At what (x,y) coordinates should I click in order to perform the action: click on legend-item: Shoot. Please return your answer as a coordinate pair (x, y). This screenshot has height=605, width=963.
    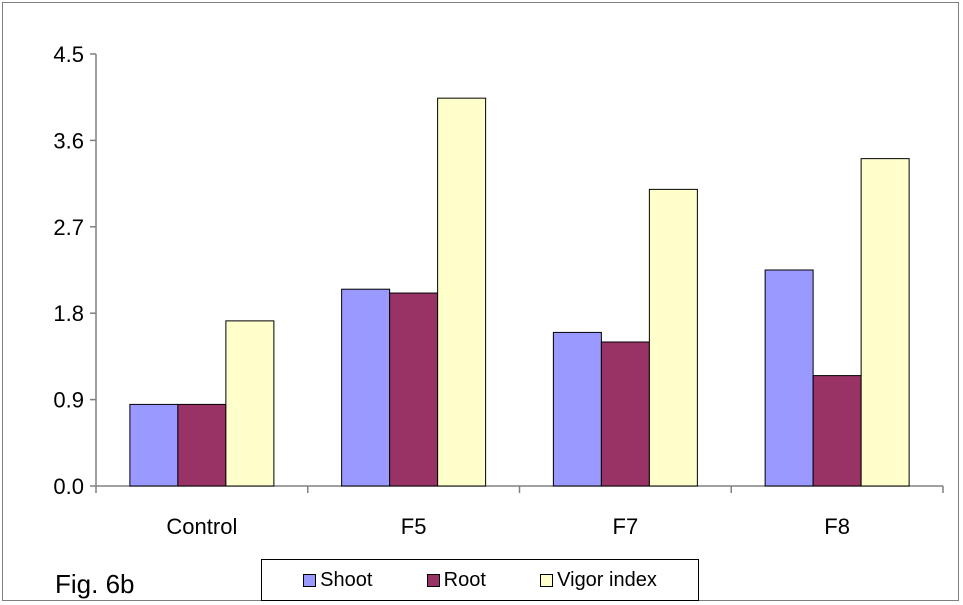
    Looking at the image, I should click on (337, 580).